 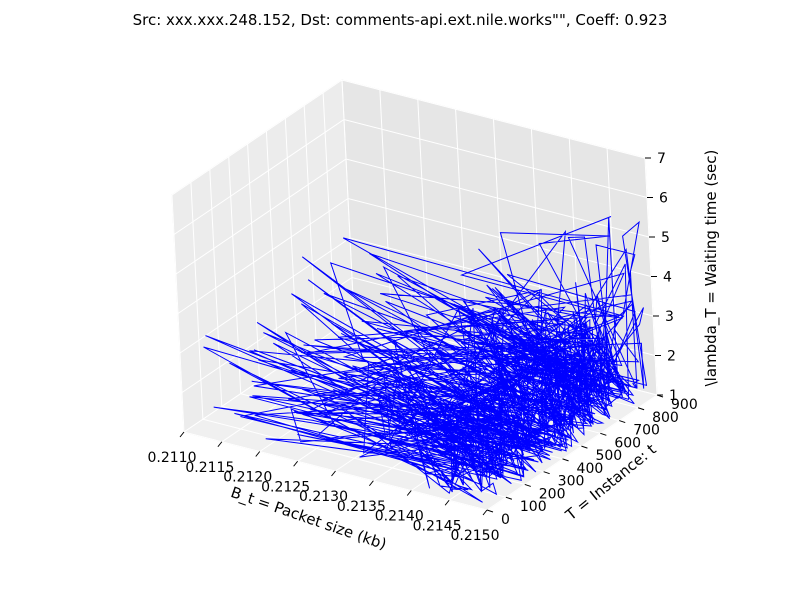 What do you see at coordinates (667, 278) in the screenshot?
I see `z-tick-label: 4` at bounding box center [667, 278].